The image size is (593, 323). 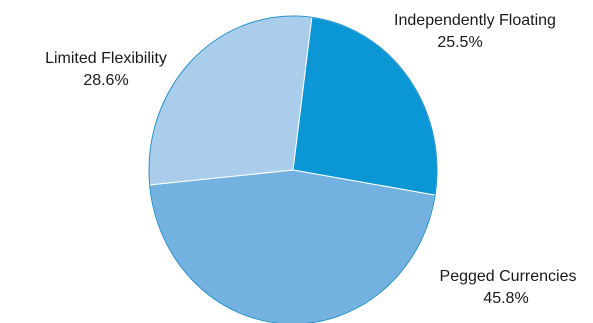 I want to click on slice-independently-floating, so click(x=365, y=106).